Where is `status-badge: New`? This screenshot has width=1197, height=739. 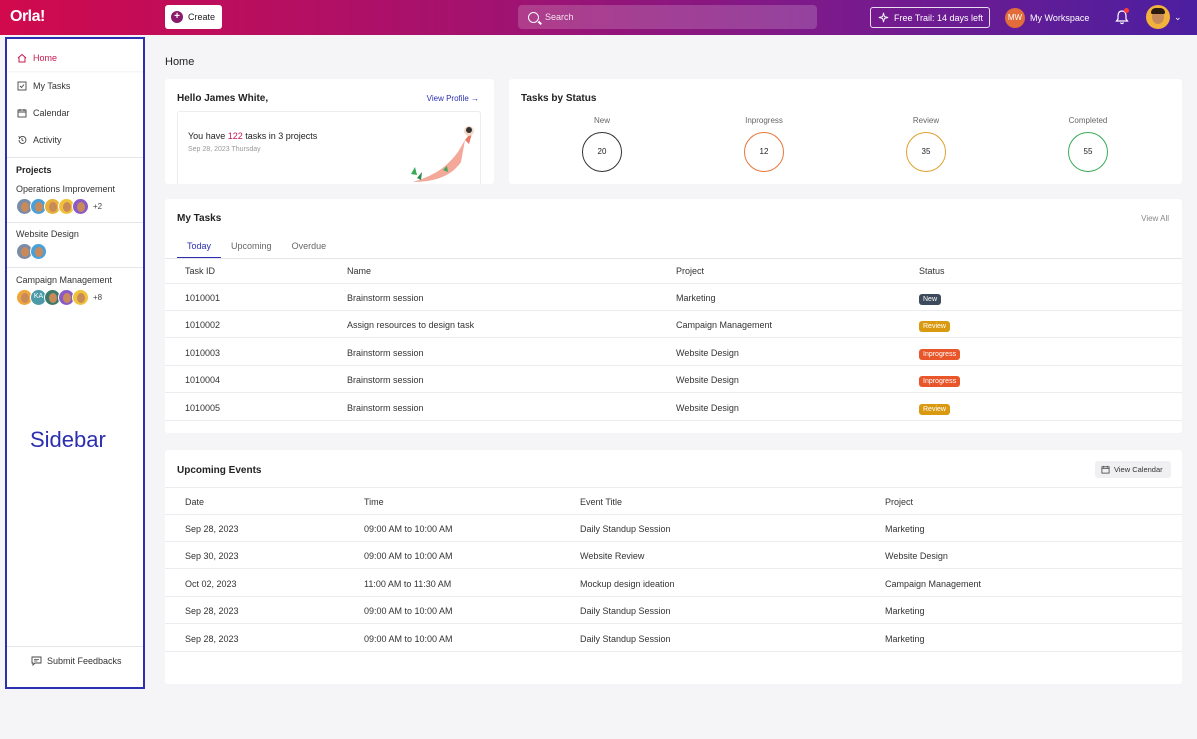 status-badge: New is located at coordinates (930, 299).